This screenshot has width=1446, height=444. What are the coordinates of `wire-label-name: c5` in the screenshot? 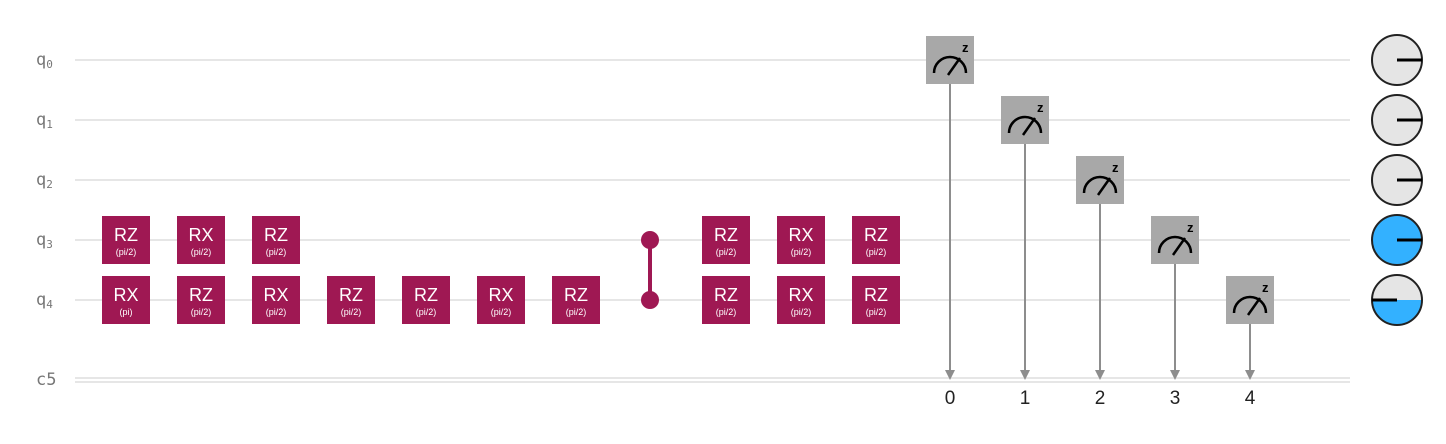 It's located at (46, 380).